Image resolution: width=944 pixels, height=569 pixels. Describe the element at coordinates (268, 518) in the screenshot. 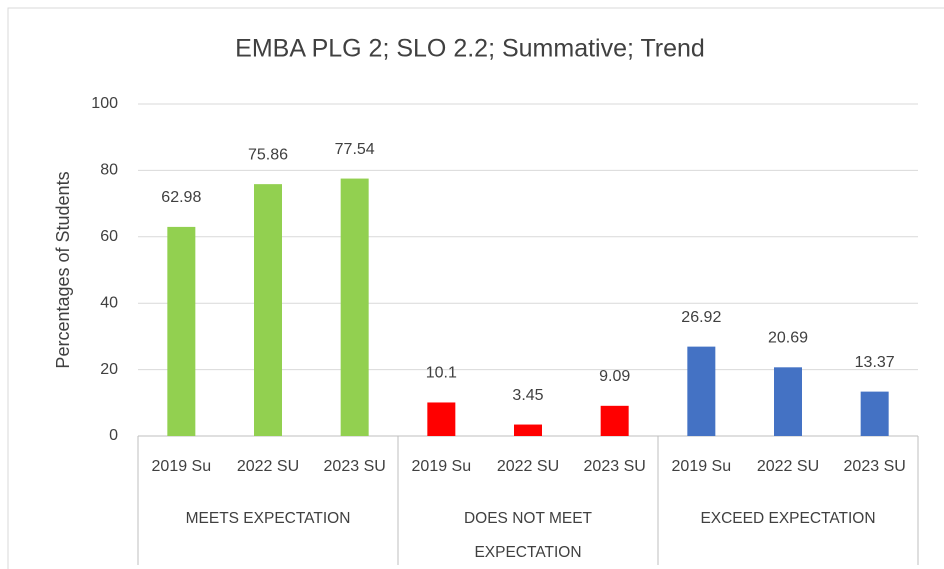

I see `group-label: MEETS EXPECTATION` at that location.